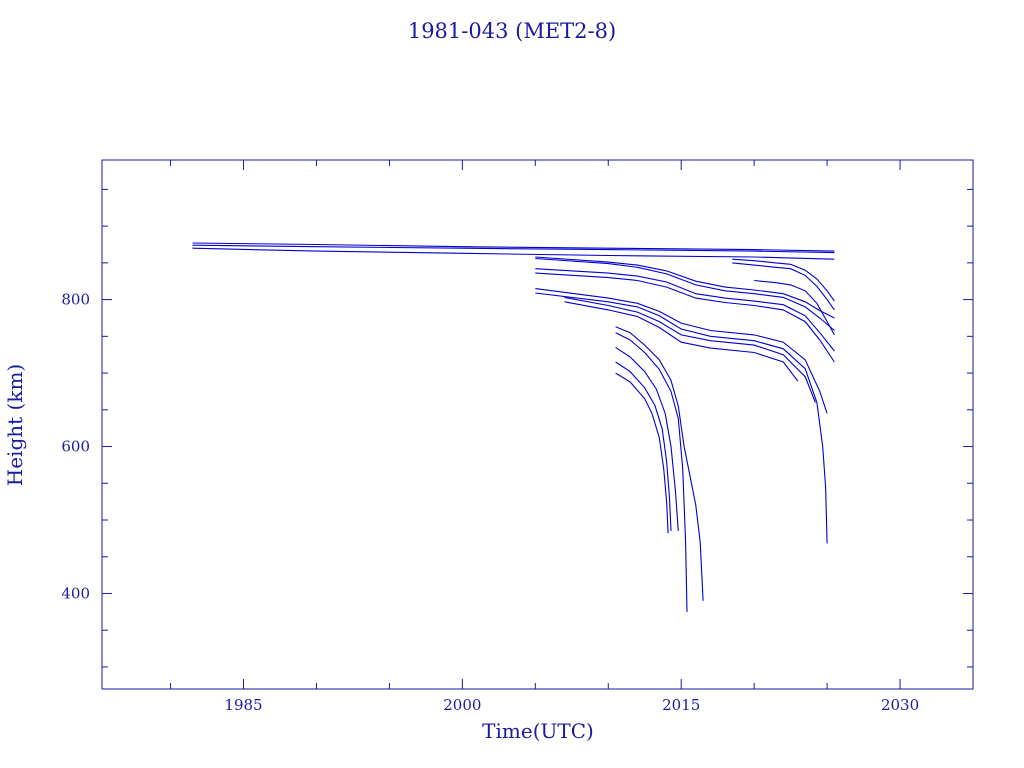  What do you see at coordinates (538, 731) in the screenshot?
I see `x-axis-label: Time(UTC)` at bounding box center [538, 731].